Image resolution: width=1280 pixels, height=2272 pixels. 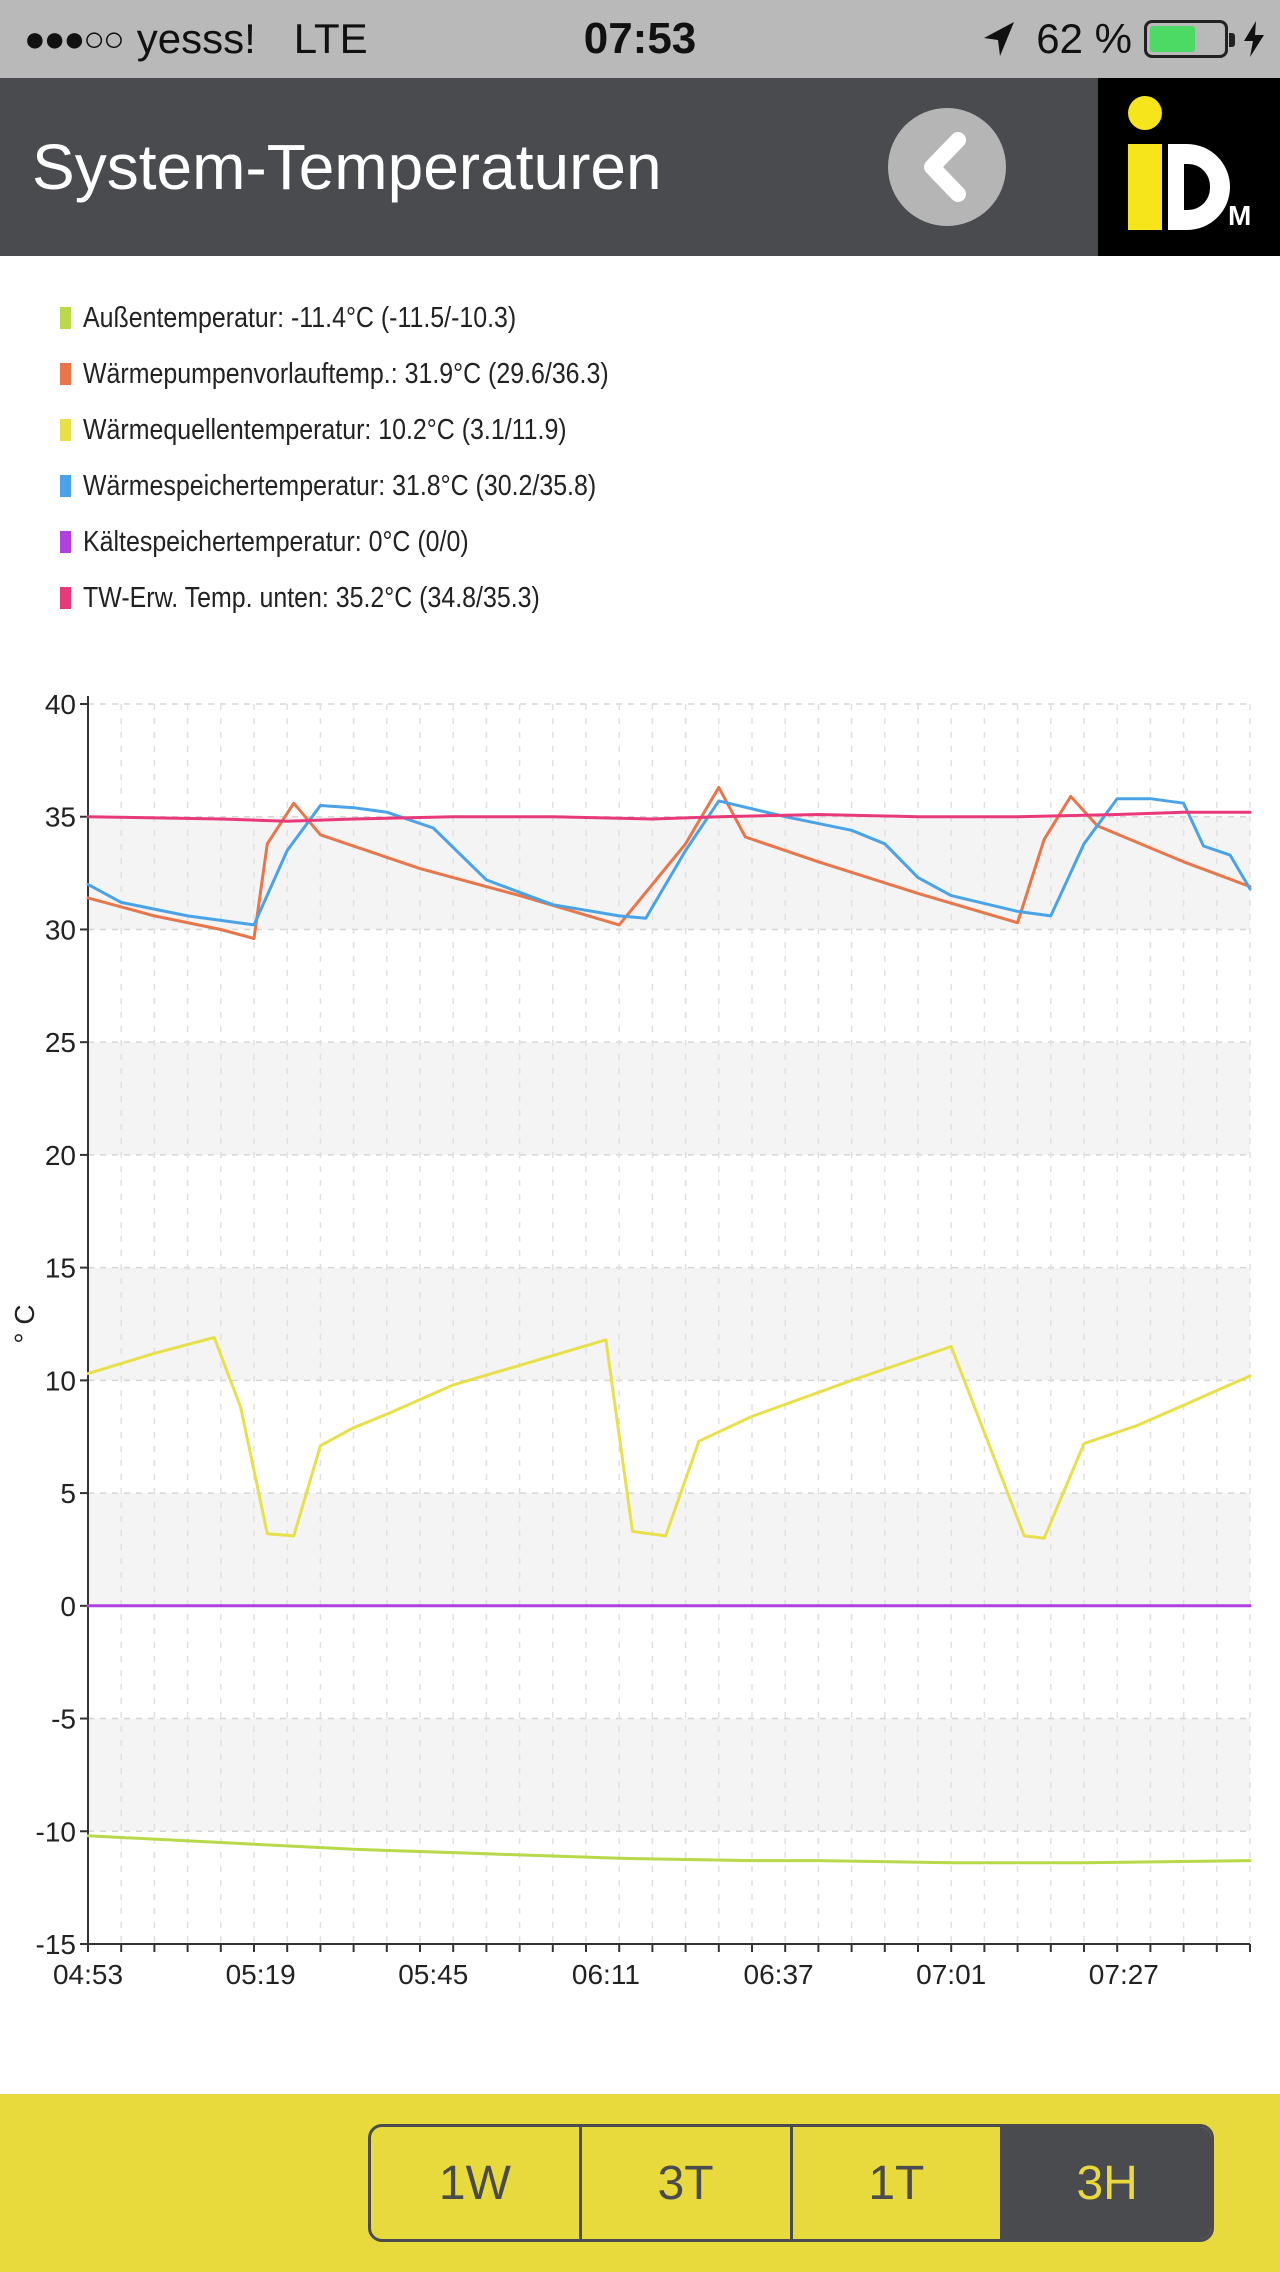 I want to click on status-bar: ●●●○○ yesss! LTE 07:53 62 %, so click(x=640, y=39).